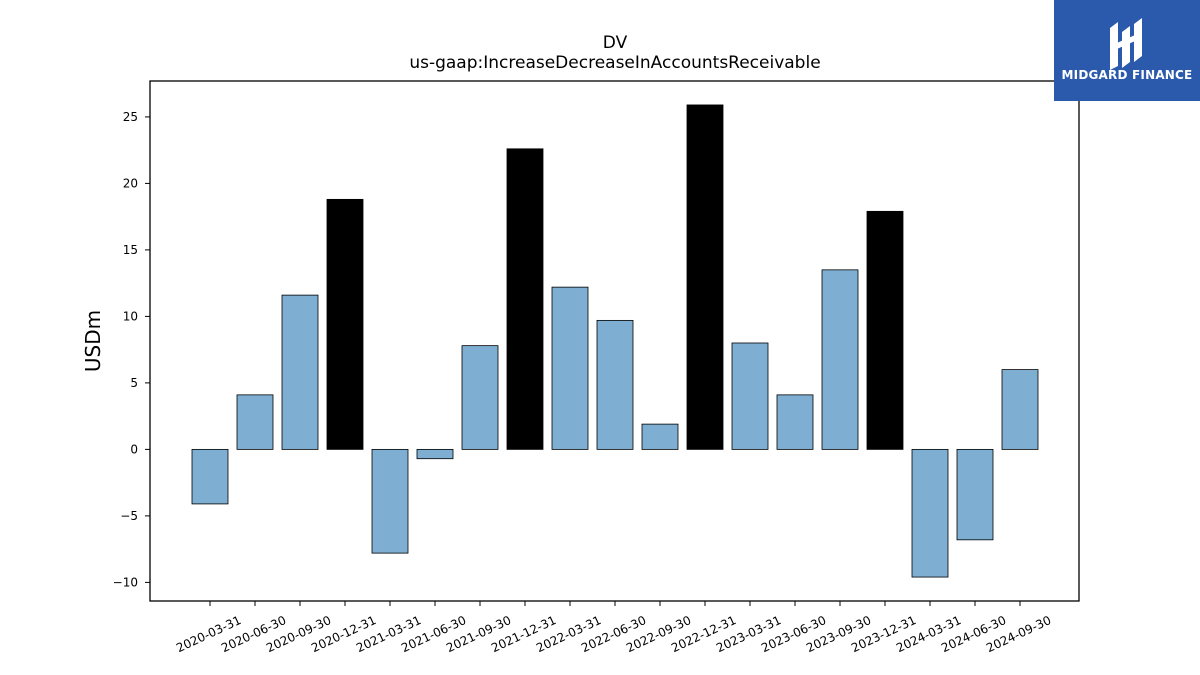 The height and width of the screenshot is (675, 1200). Describe the element at coordinates (131, 349) in the screenshot. I see `y-axis: −10 −5 0 5 10 15 20 25` at that location.